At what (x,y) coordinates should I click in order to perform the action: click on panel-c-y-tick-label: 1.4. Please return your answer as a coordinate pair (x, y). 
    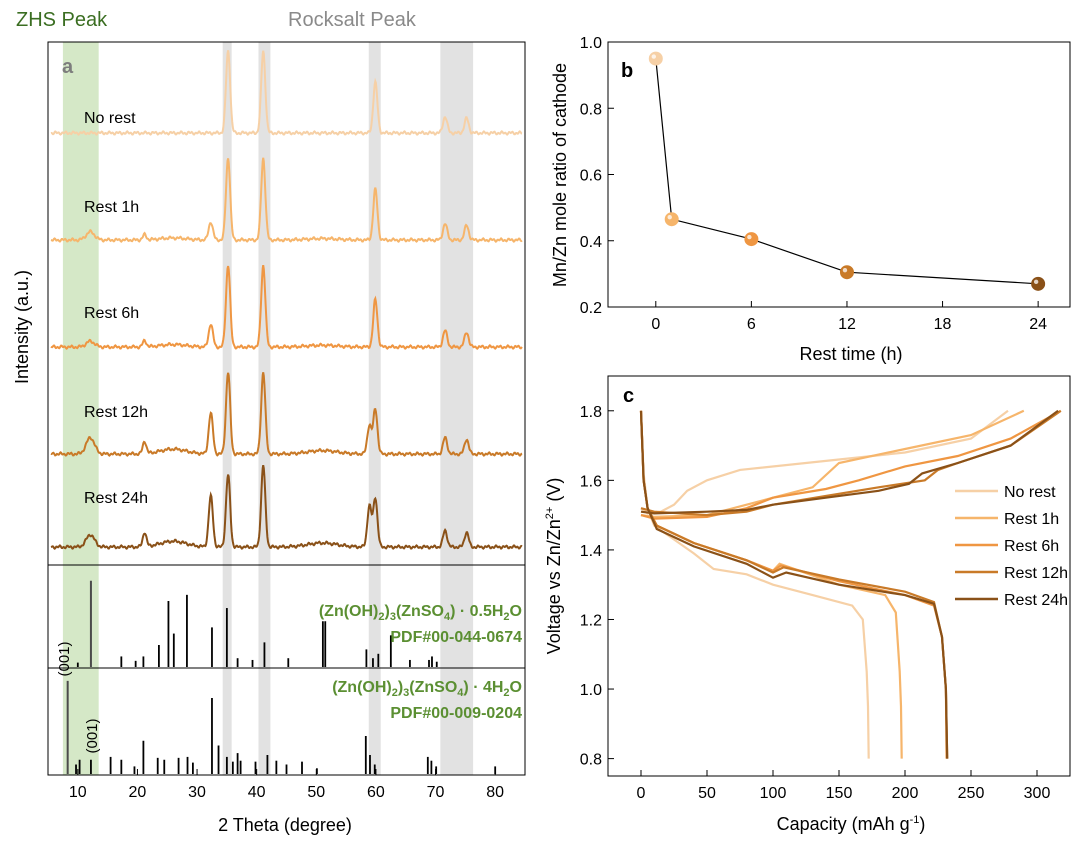
    Looking at the image, I should click on (591, 551).